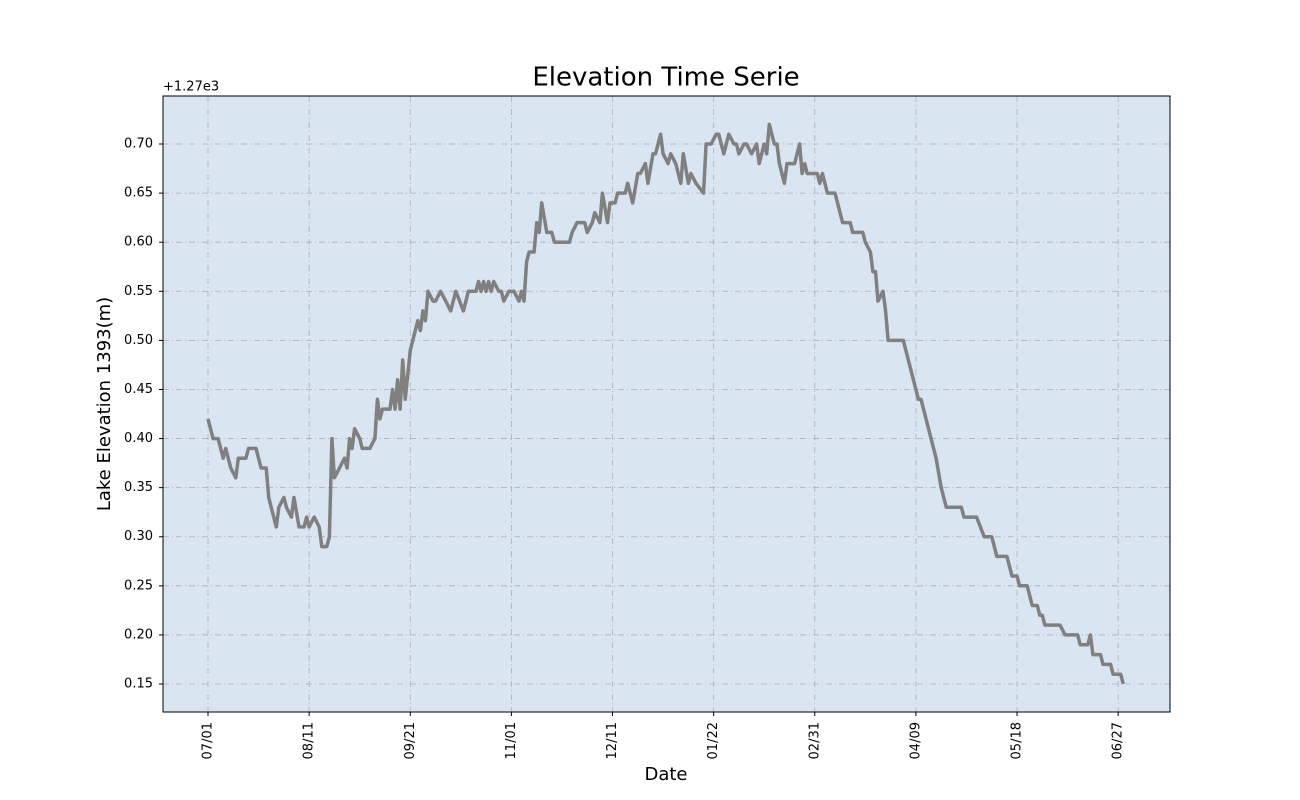 Image resolution: width=1300 pixels, height=800 pixels. I want to click on y-tick-label: 0.35, so click(138, 487).